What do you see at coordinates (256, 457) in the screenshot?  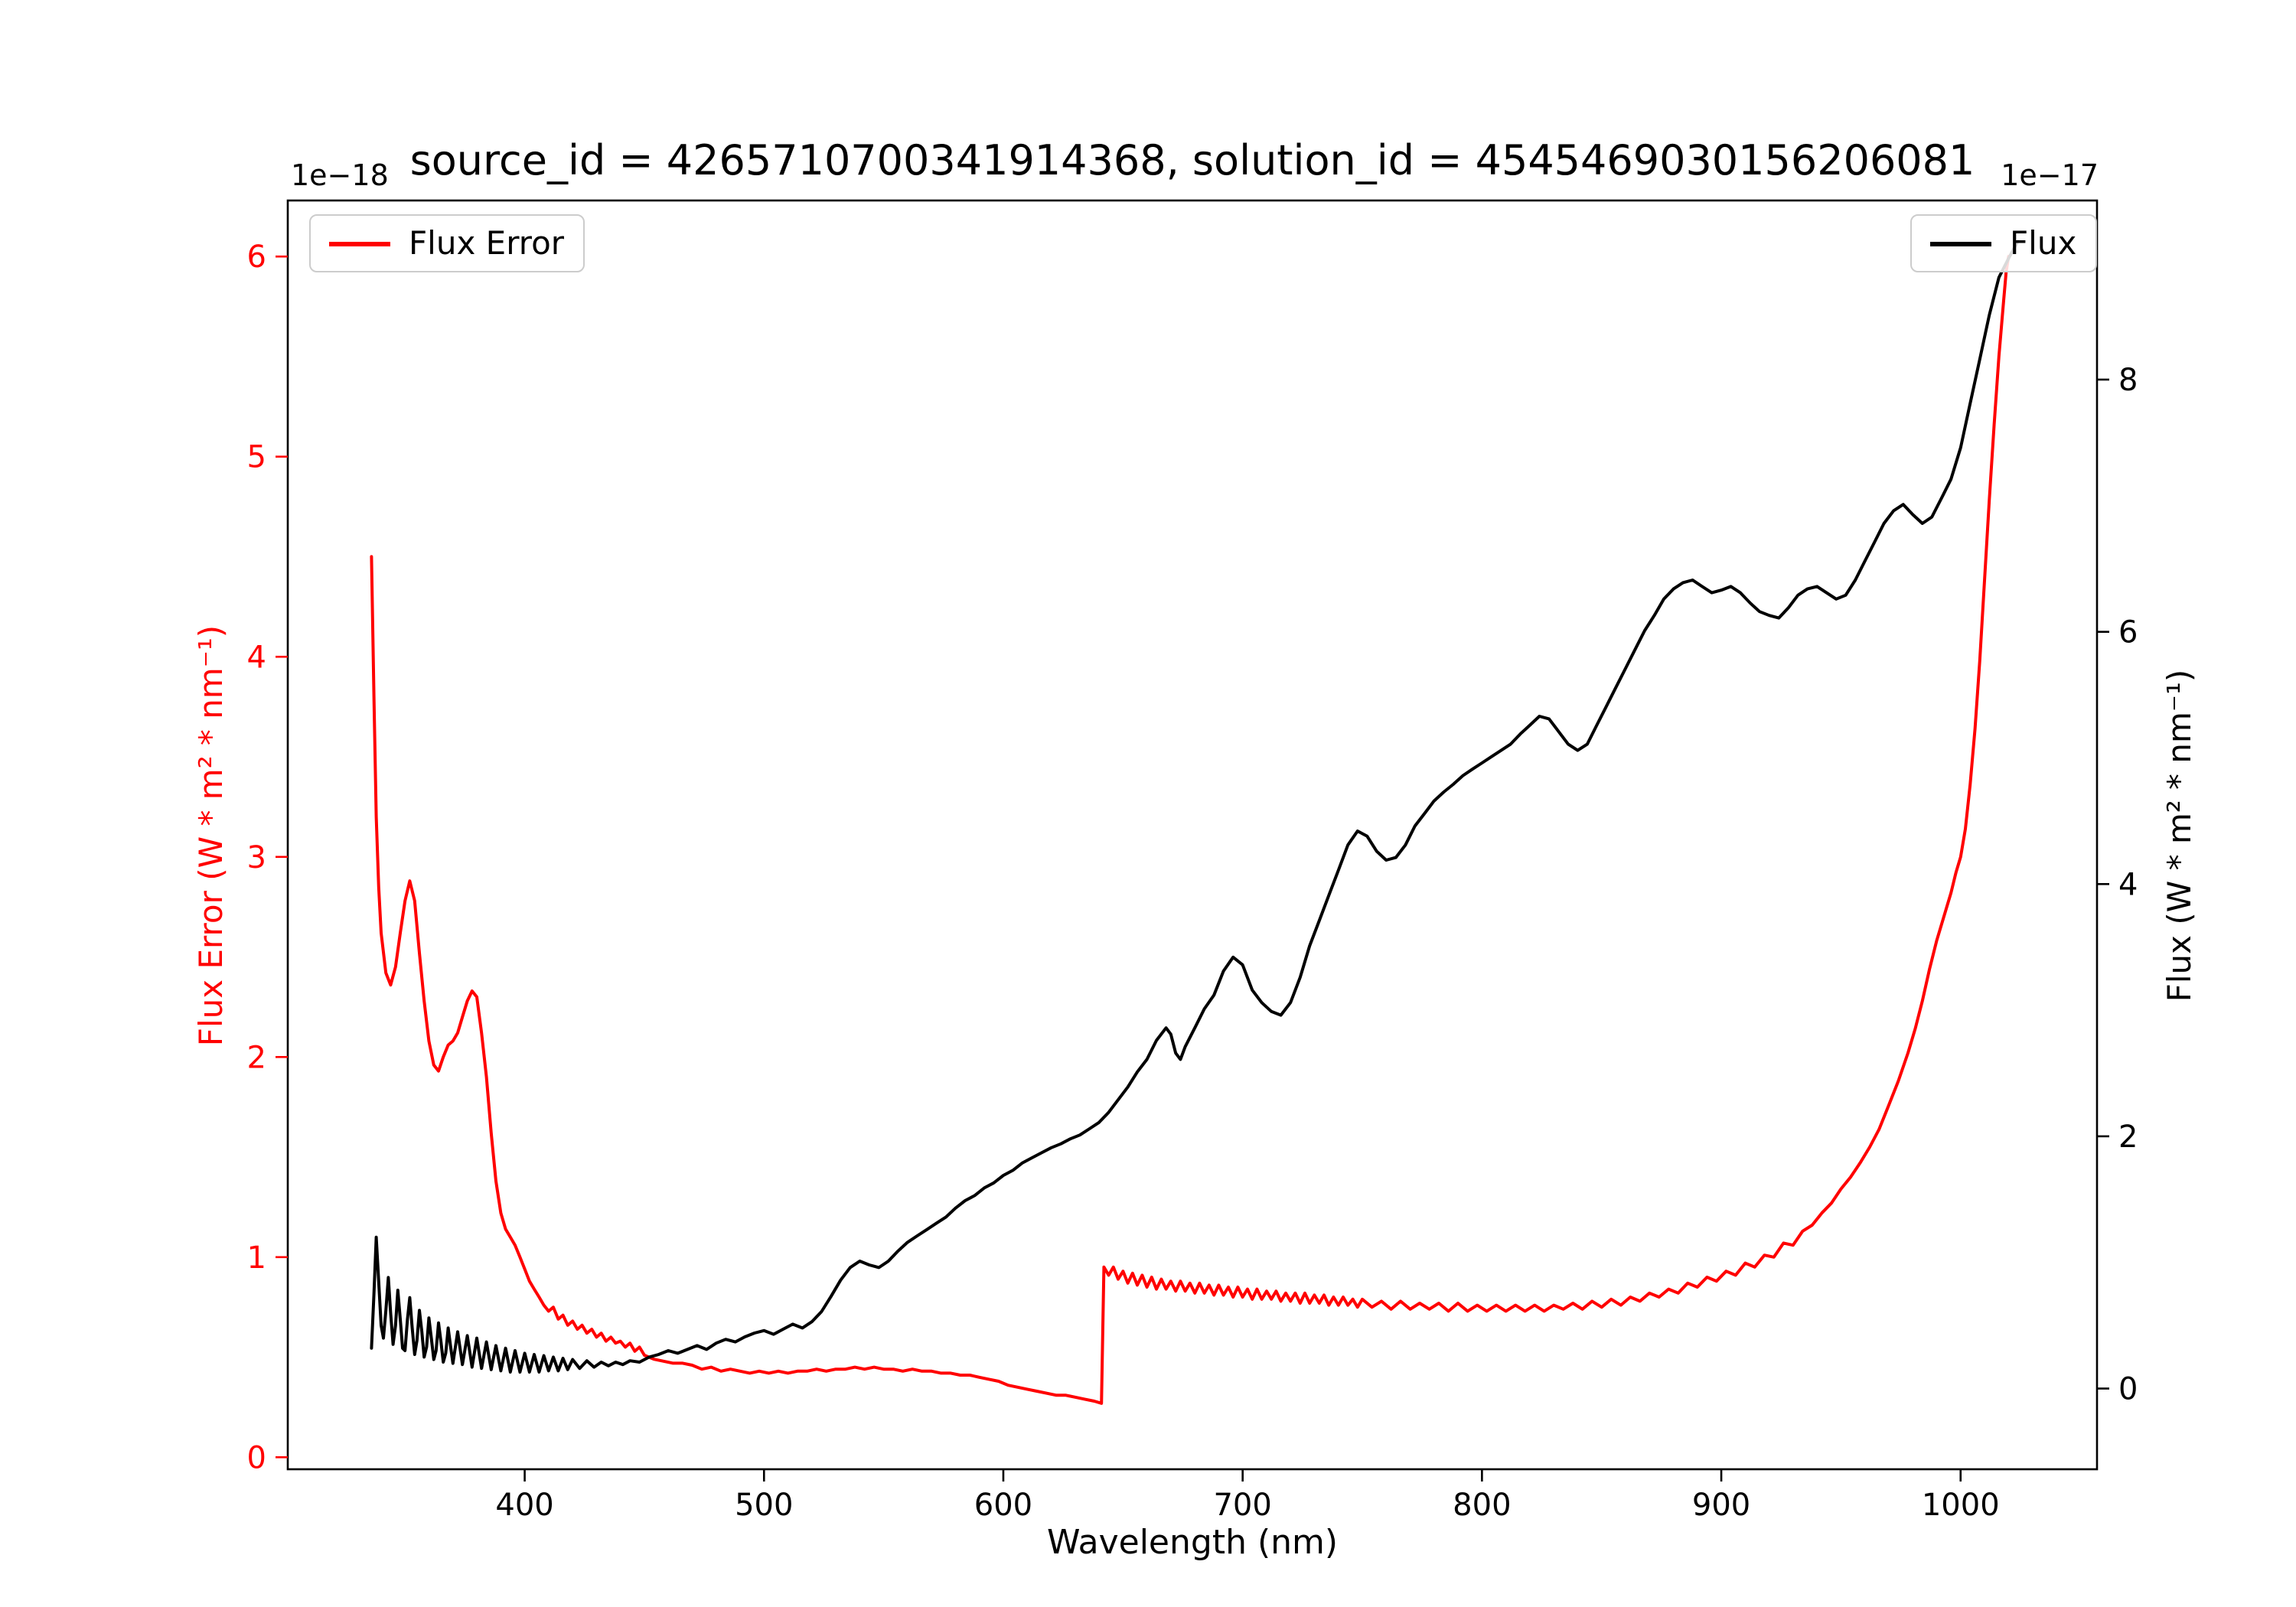 I see `left-tick-label: 5` at bounding box center [256, 457].